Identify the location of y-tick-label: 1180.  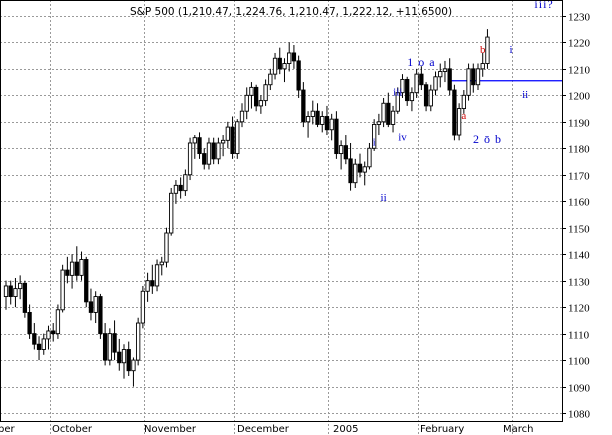
(579, 150).